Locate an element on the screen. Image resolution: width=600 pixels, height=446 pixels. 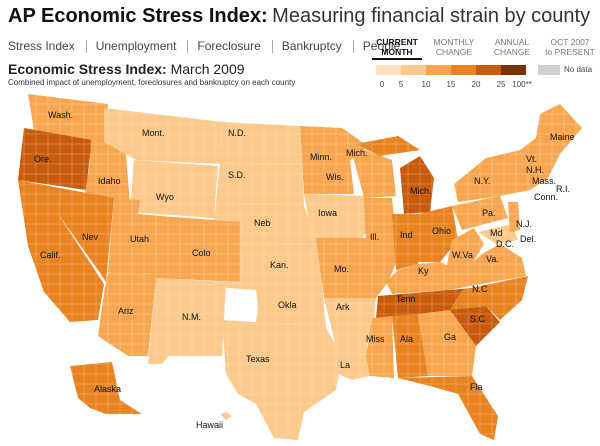
state-label: Nev is located at coordinates (90, 237).